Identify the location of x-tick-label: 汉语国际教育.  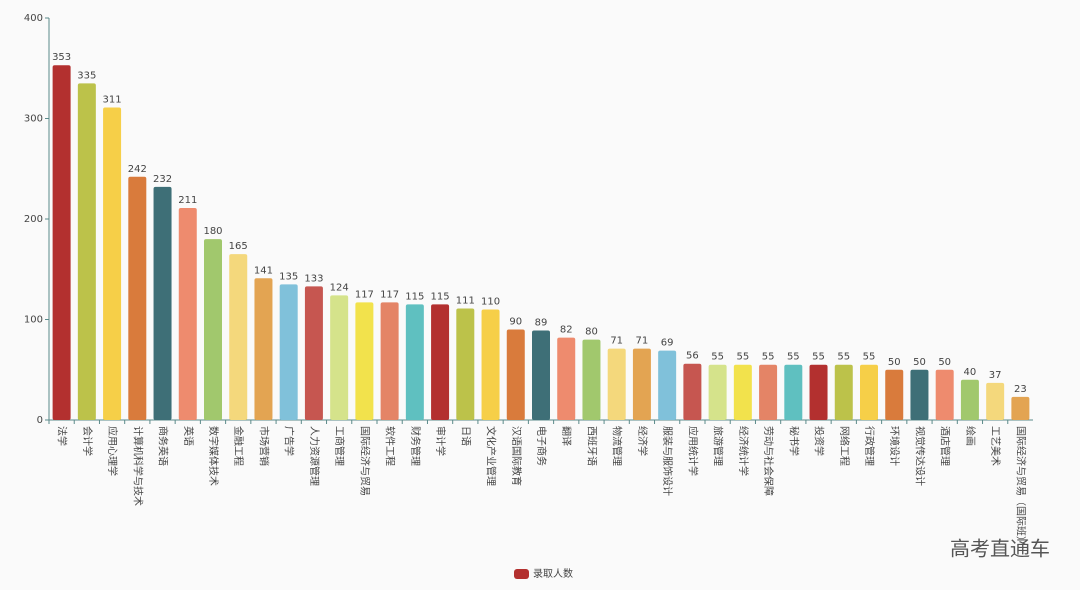
(516, 456).